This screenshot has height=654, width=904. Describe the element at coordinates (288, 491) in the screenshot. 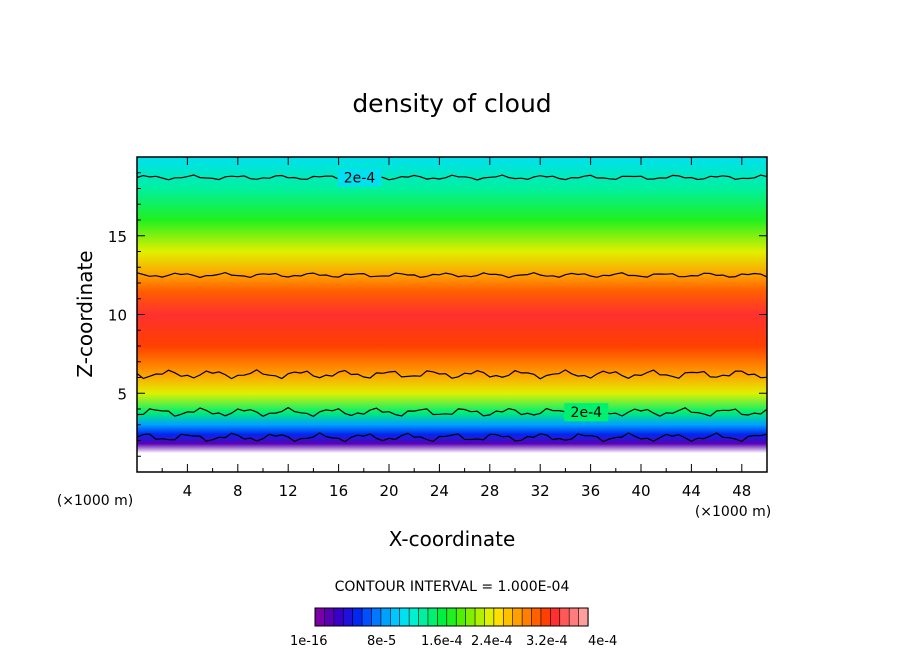

I see `x-tick-label: 12` at that location.